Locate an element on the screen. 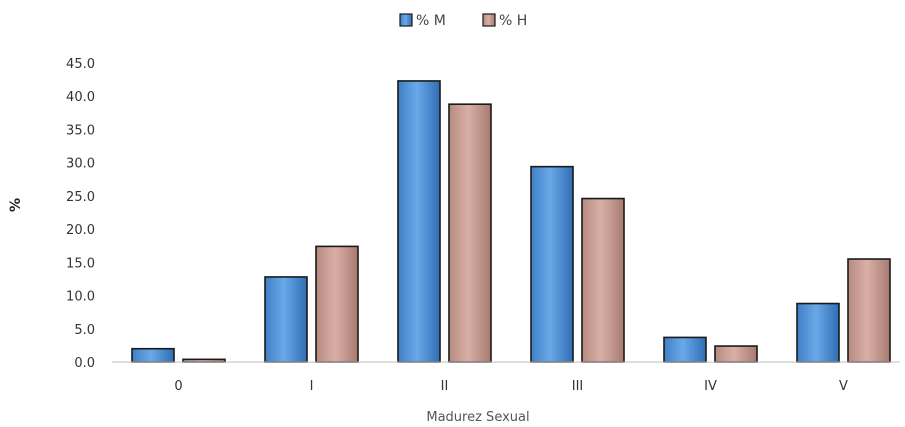 This screenshot has height=427, width=905. legend-label-h: % H is located at coordinates (513, 21).